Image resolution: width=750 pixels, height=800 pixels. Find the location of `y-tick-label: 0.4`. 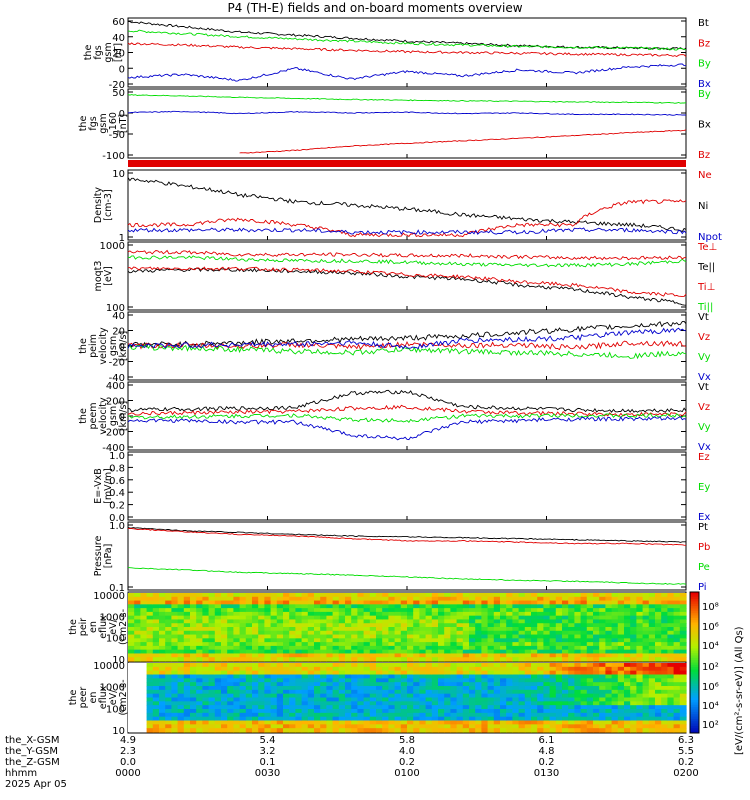

y-tick-label: 0.4 is located at coordinates (117, 493).